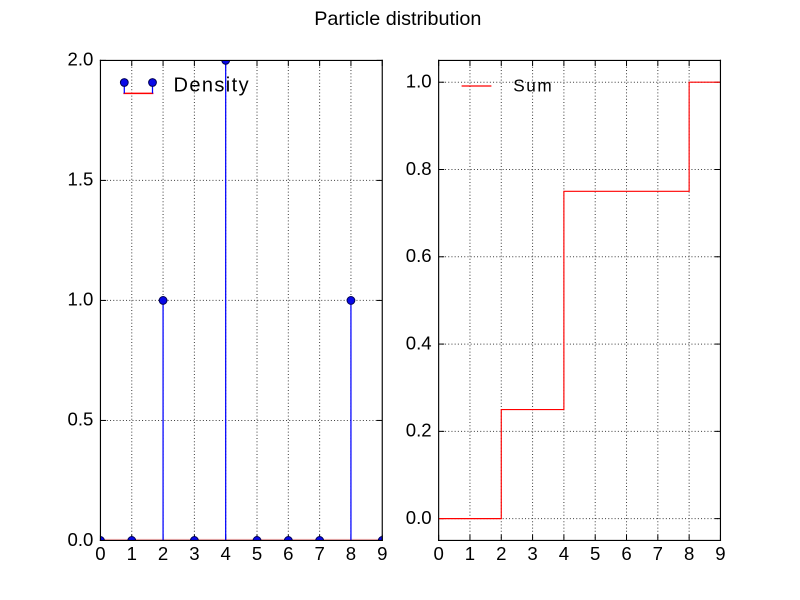 The image size is (800, 600). Describe the element at coordinates (419, 342) in the screenshot. I see `svg-text: 0.4` at that location.